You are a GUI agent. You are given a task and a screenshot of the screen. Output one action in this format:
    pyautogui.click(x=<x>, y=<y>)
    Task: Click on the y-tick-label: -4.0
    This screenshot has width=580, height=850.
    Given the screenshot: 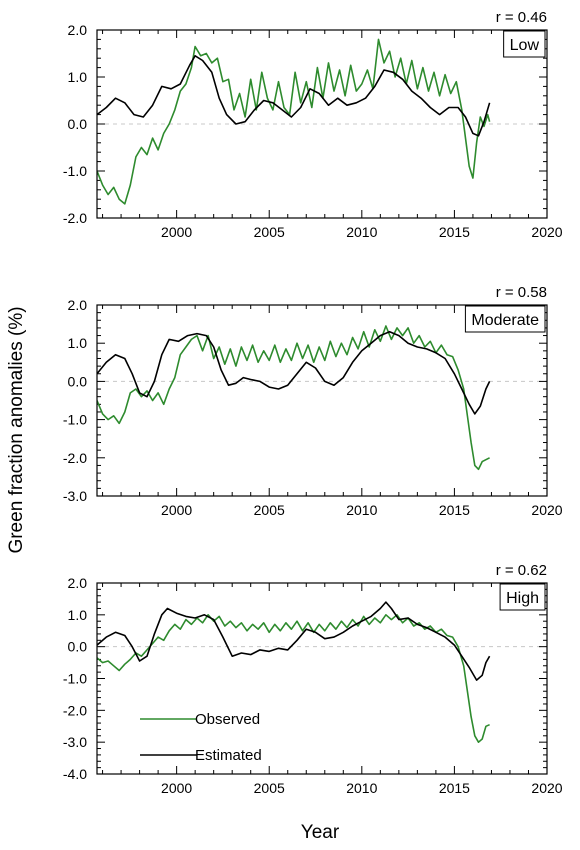 What is the action you would take?
    pyautogui.click(x=75, y=774)
    